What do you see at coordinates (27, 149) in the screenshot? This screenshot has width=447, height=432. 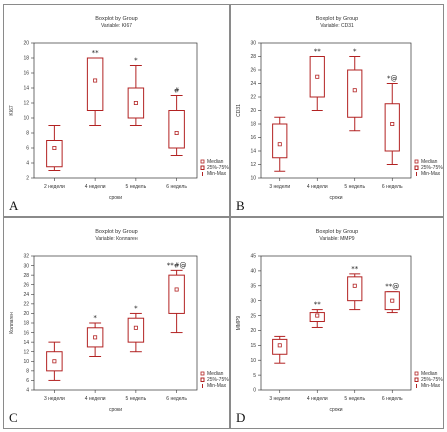 I see `y-tick-label: 6` at bounding box center [27, 149].